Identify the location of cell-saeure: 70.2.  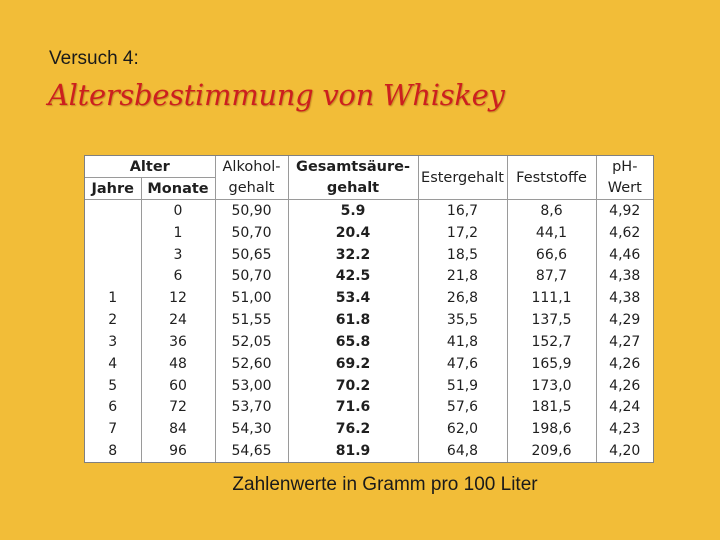
(353, 385).